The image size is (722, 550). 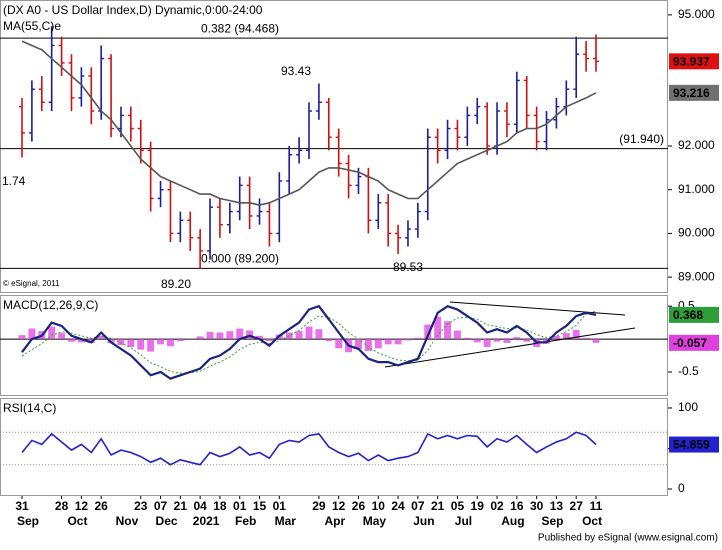 What do you see at coordinates (641, 139) in the screenshot?
I see `level-label: (91.940)` at bounding box center [641, 139].